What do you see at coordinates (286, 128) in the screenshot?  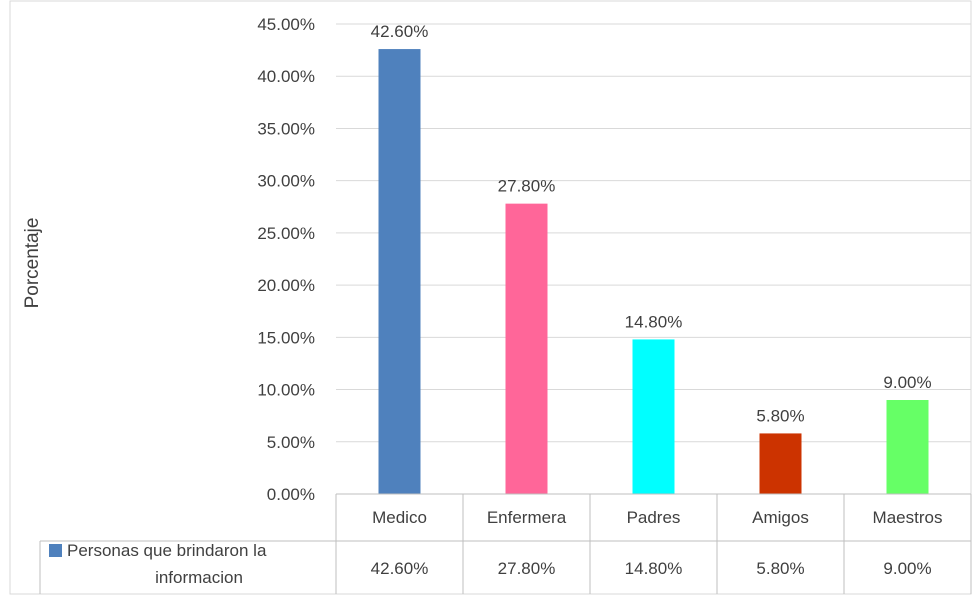 I see `y-tick-label: 35.00%` at bounding box center [286, 128].